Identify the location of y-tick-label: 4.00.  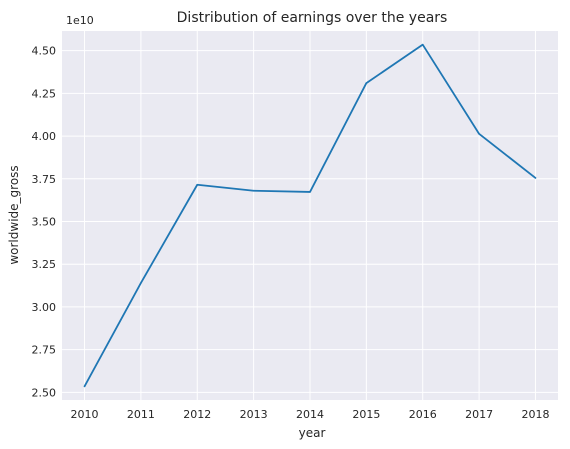
(44, 136).